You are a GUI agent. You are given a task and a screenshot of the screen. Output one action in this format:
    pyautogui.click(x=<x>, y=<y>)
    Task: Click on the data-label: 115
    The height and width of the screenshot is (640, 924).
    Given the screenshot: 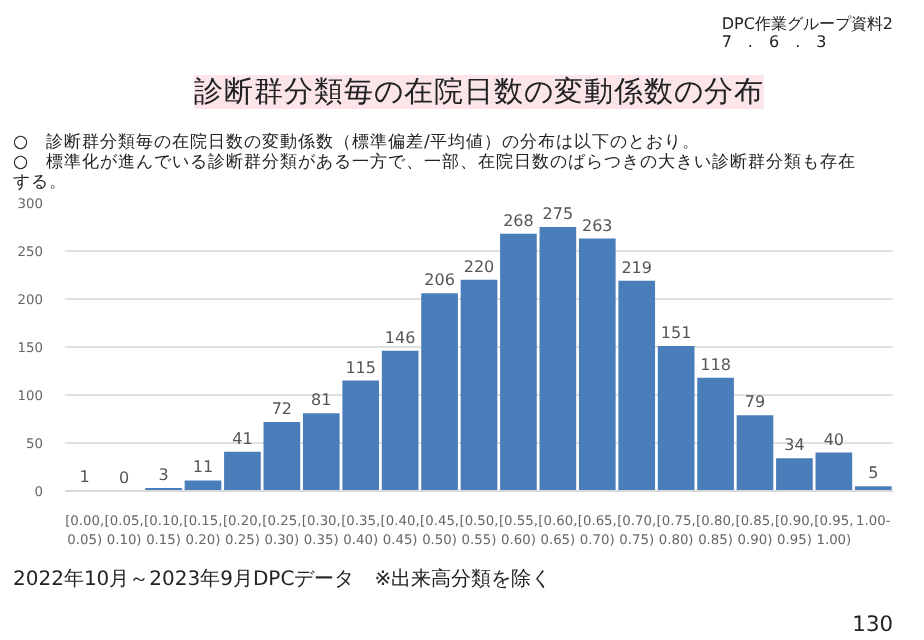 What is the action you would take?
    pyautogui.click(x=361, y=367)
    